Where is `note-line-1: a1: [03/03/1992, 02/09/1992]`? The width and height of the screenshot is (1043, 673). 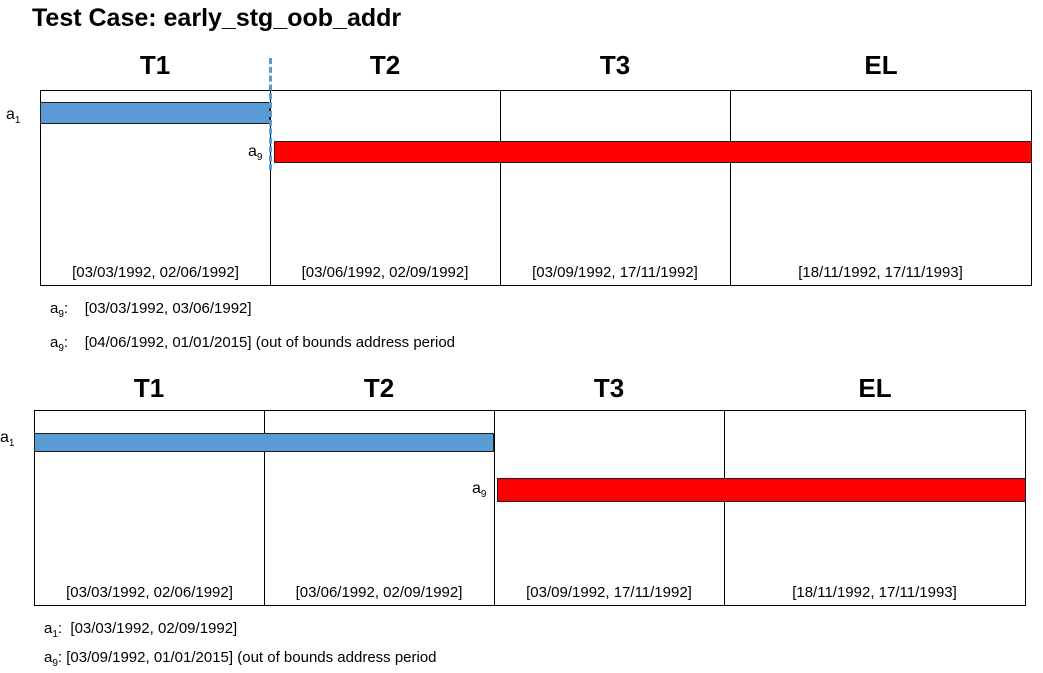 note-line-1: a1: [03/03/1992, 02/09/1992] is located at coordinates (141, 630).